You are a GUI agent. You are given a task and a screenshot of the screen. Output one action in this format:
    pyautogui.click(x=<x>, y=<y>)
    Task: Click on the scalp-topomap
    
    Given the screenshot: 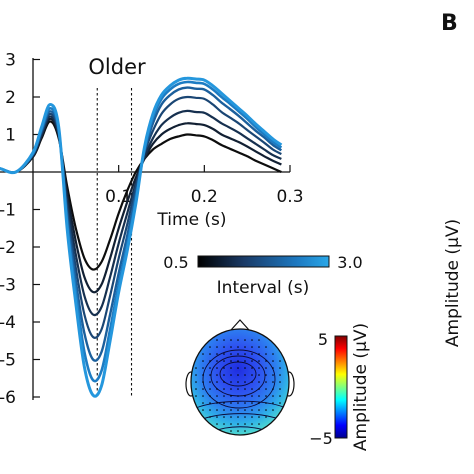 What is the action you would take?
    pyautogui.click(x=240, y=377)
    